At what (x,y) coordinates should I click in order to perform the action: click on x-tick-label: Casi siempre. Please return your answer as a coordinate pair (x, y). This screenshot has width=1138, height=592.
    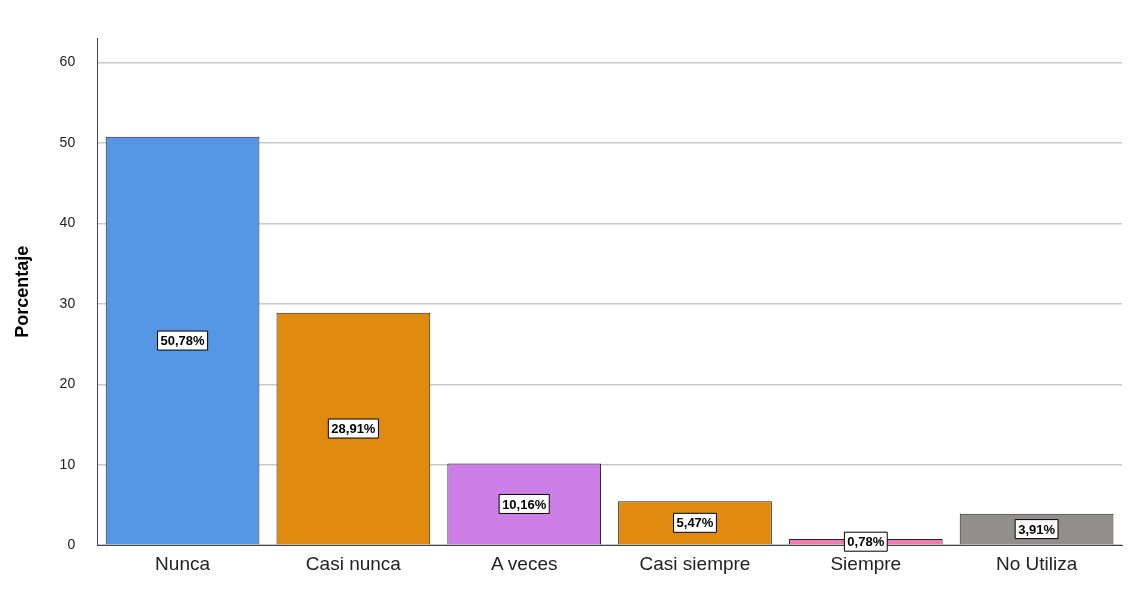
    Looking at the image, I should click on (695, 563).